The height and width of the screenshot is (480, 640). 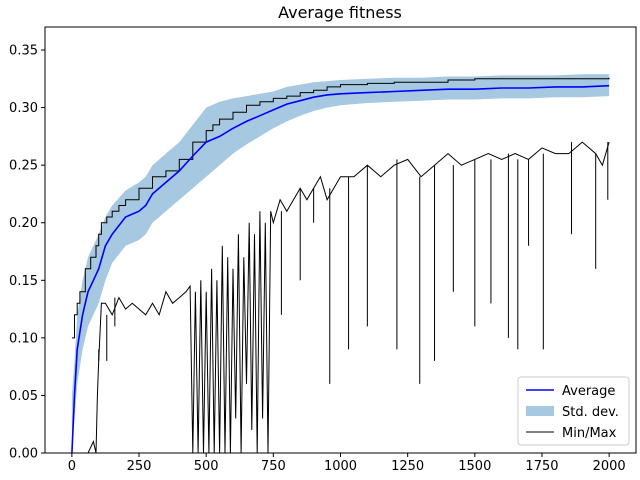 I want to click on x-tick-label: 500, so click(x=206, y=466).